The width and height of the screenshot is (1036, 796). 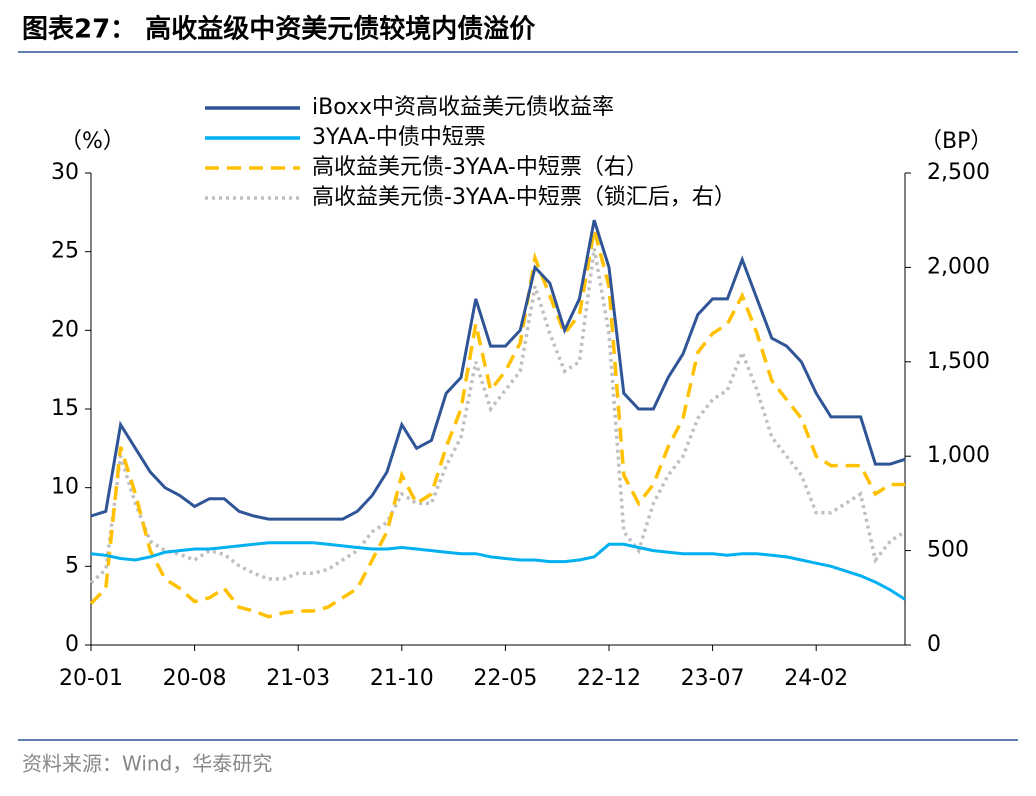 What do you see at coordinates (948, 550) in the screenshot?
I see `y2-tick-label: 500` at bounding box center [948, 550].